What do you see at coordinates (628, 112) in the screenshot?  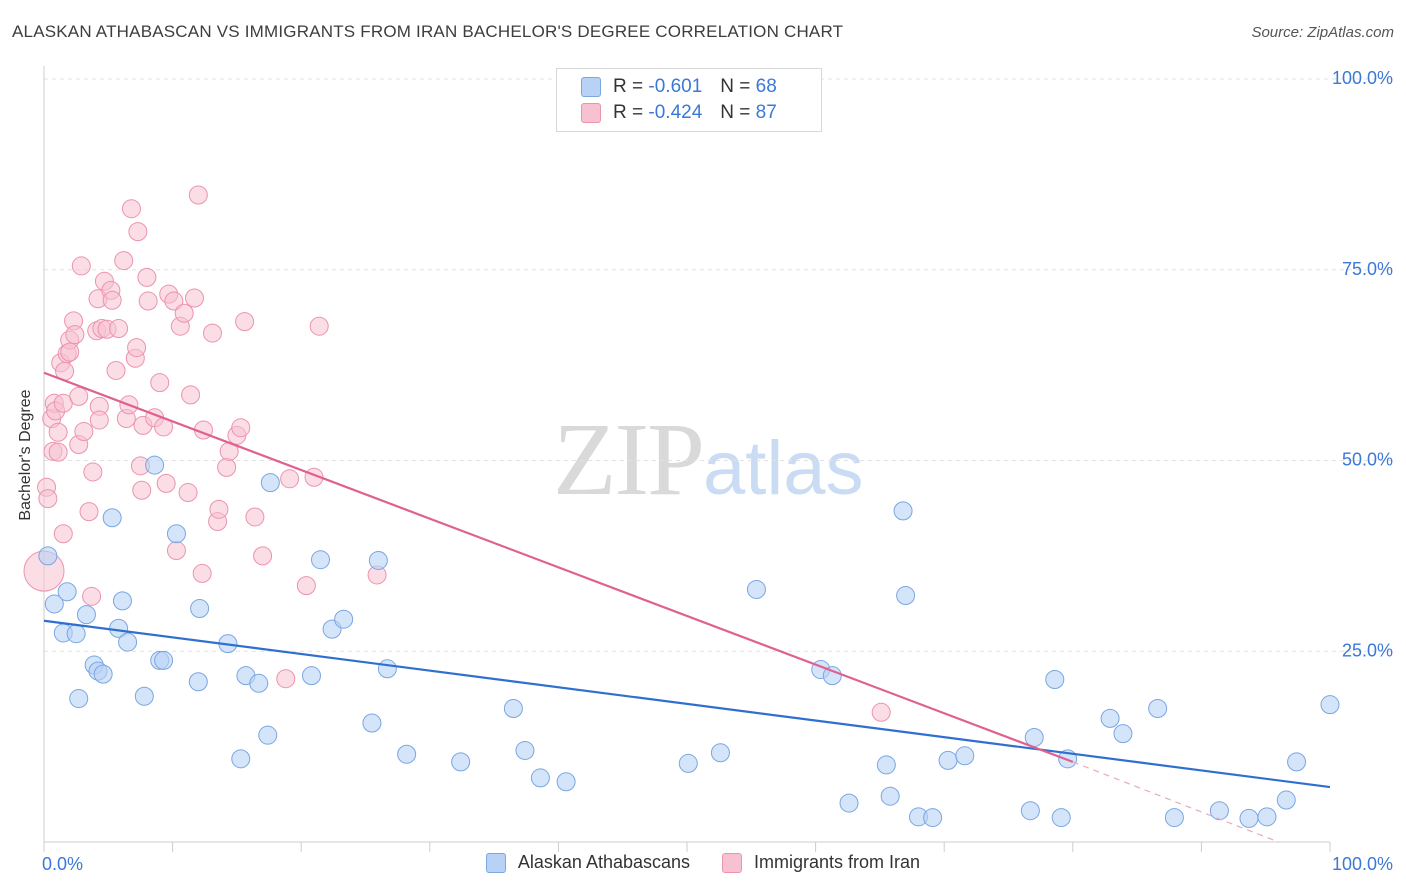 I see `r-label: R =` at bounding box center [628, 112].